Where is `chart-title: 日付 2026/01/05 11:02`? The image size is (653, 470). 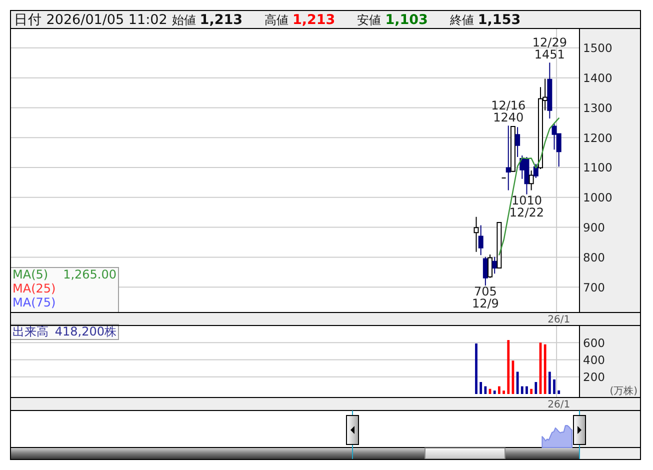
chart-title: 日付 2026/01/05 11:02 is located at coordinates (91, 20).